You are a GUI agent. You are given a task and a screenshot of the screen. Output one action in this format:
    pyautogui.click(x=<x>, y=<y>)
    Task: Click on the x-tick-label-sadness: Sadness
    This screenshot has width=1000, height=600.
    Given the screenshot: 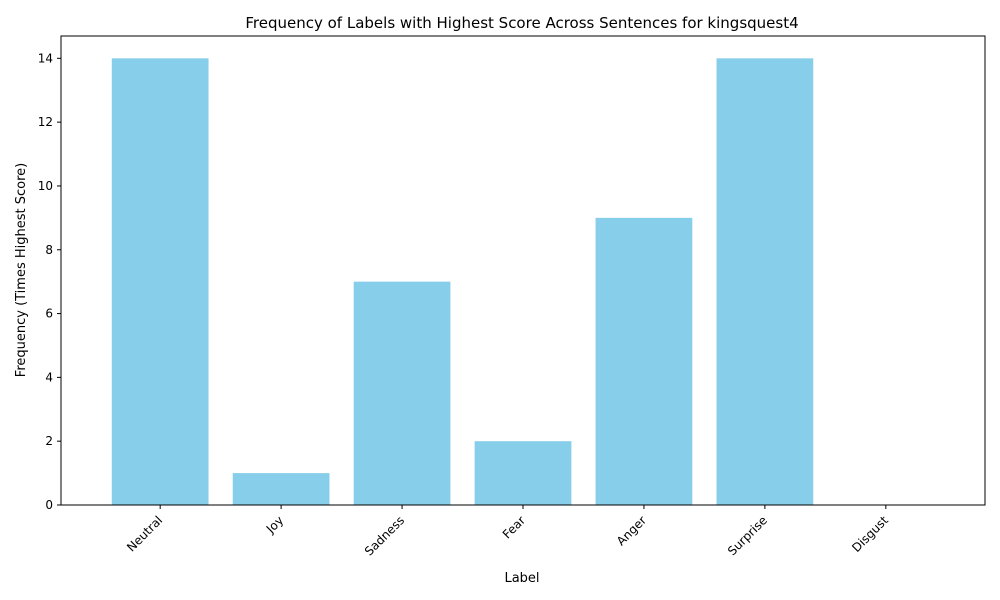 What is the action you would take?
    pyautogui.click(x=384, y=535)
    